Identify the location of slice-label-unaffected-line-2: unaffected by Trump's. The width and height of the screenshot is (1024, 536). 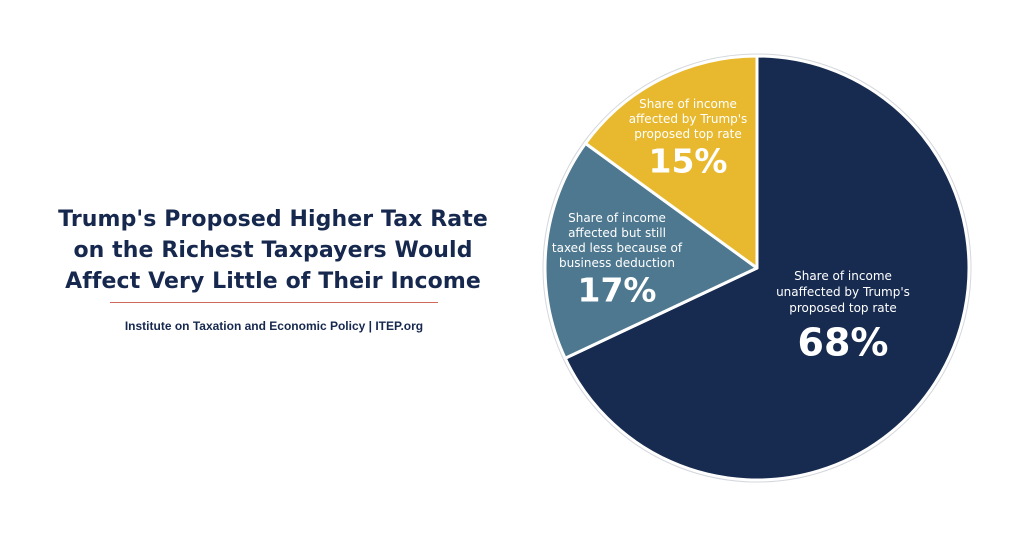
(843, 292).